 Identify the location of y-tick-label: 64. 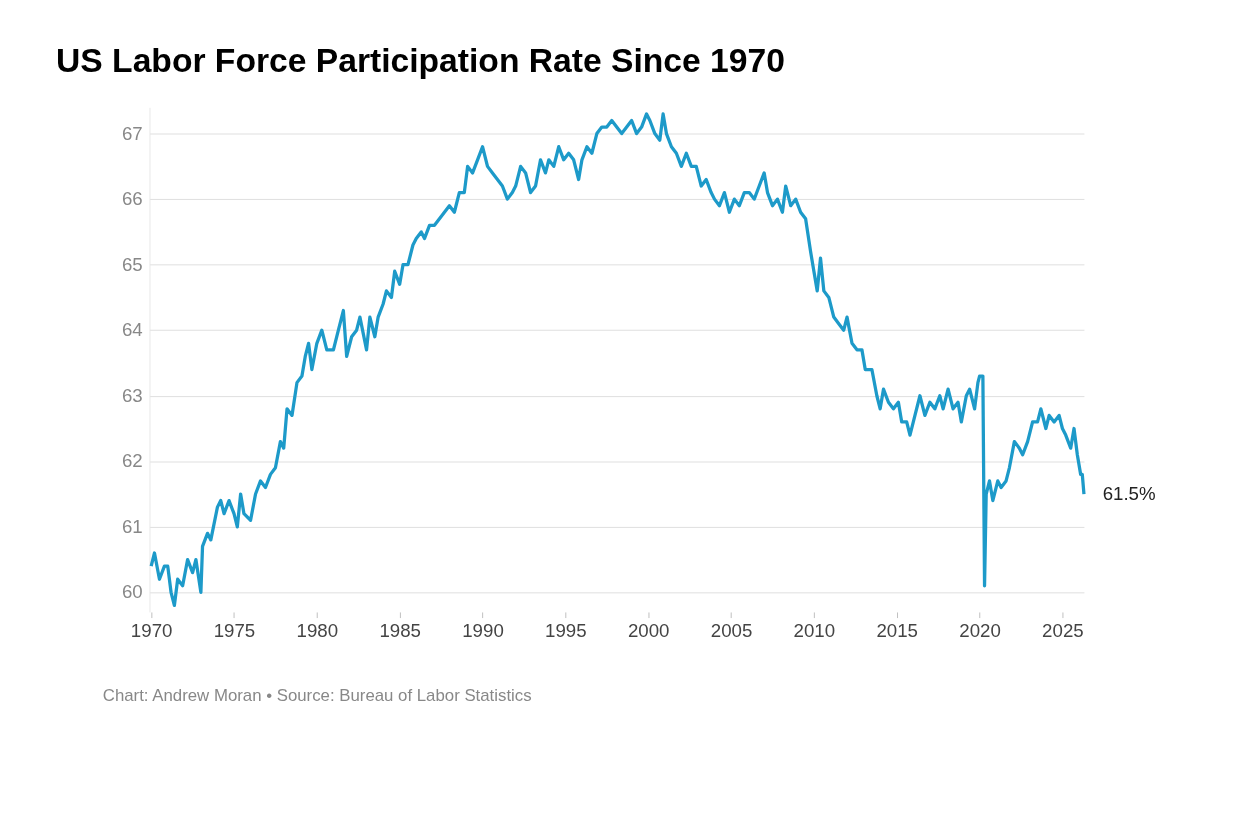
(132, 330).